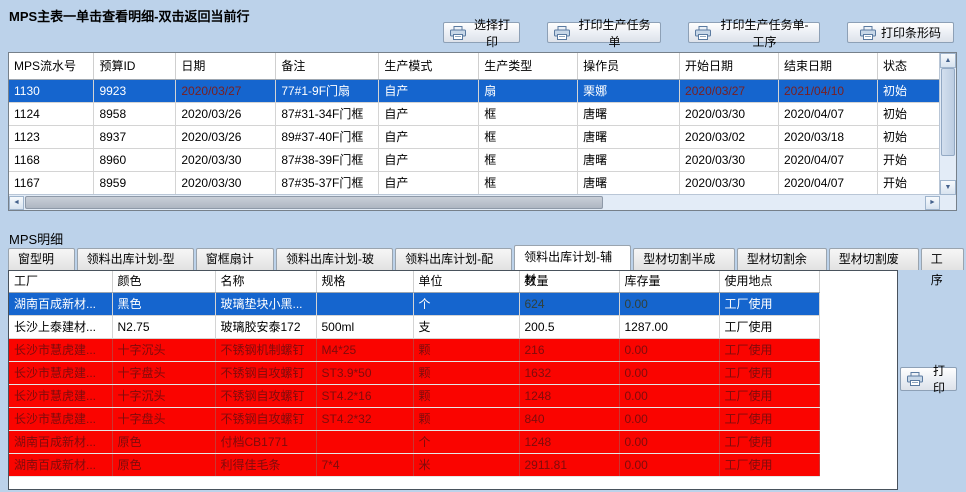 The height and width of the screenshot is (492, 966). I want to click on vertical-scrollbar: ▲ ▼, so click(947, 124).